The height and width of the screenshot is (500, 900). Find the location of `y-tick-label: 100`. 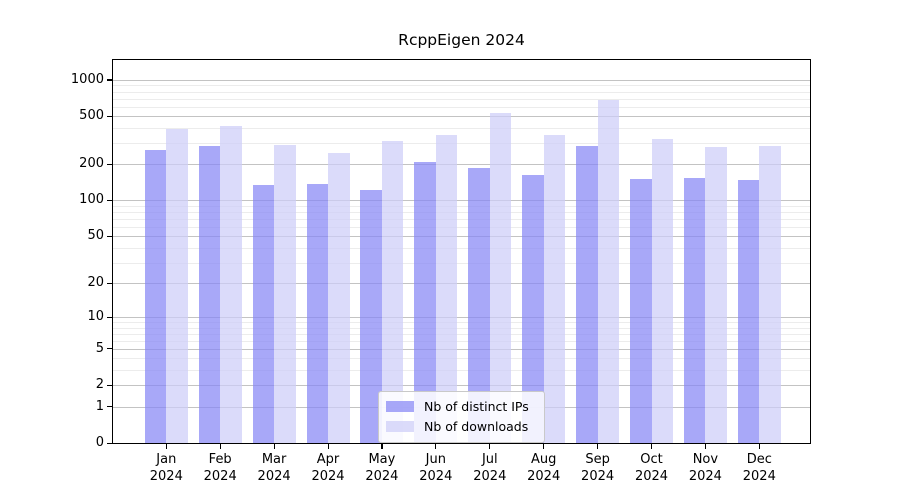

y-tick-label: 100 is located at coordinates (91, 200).